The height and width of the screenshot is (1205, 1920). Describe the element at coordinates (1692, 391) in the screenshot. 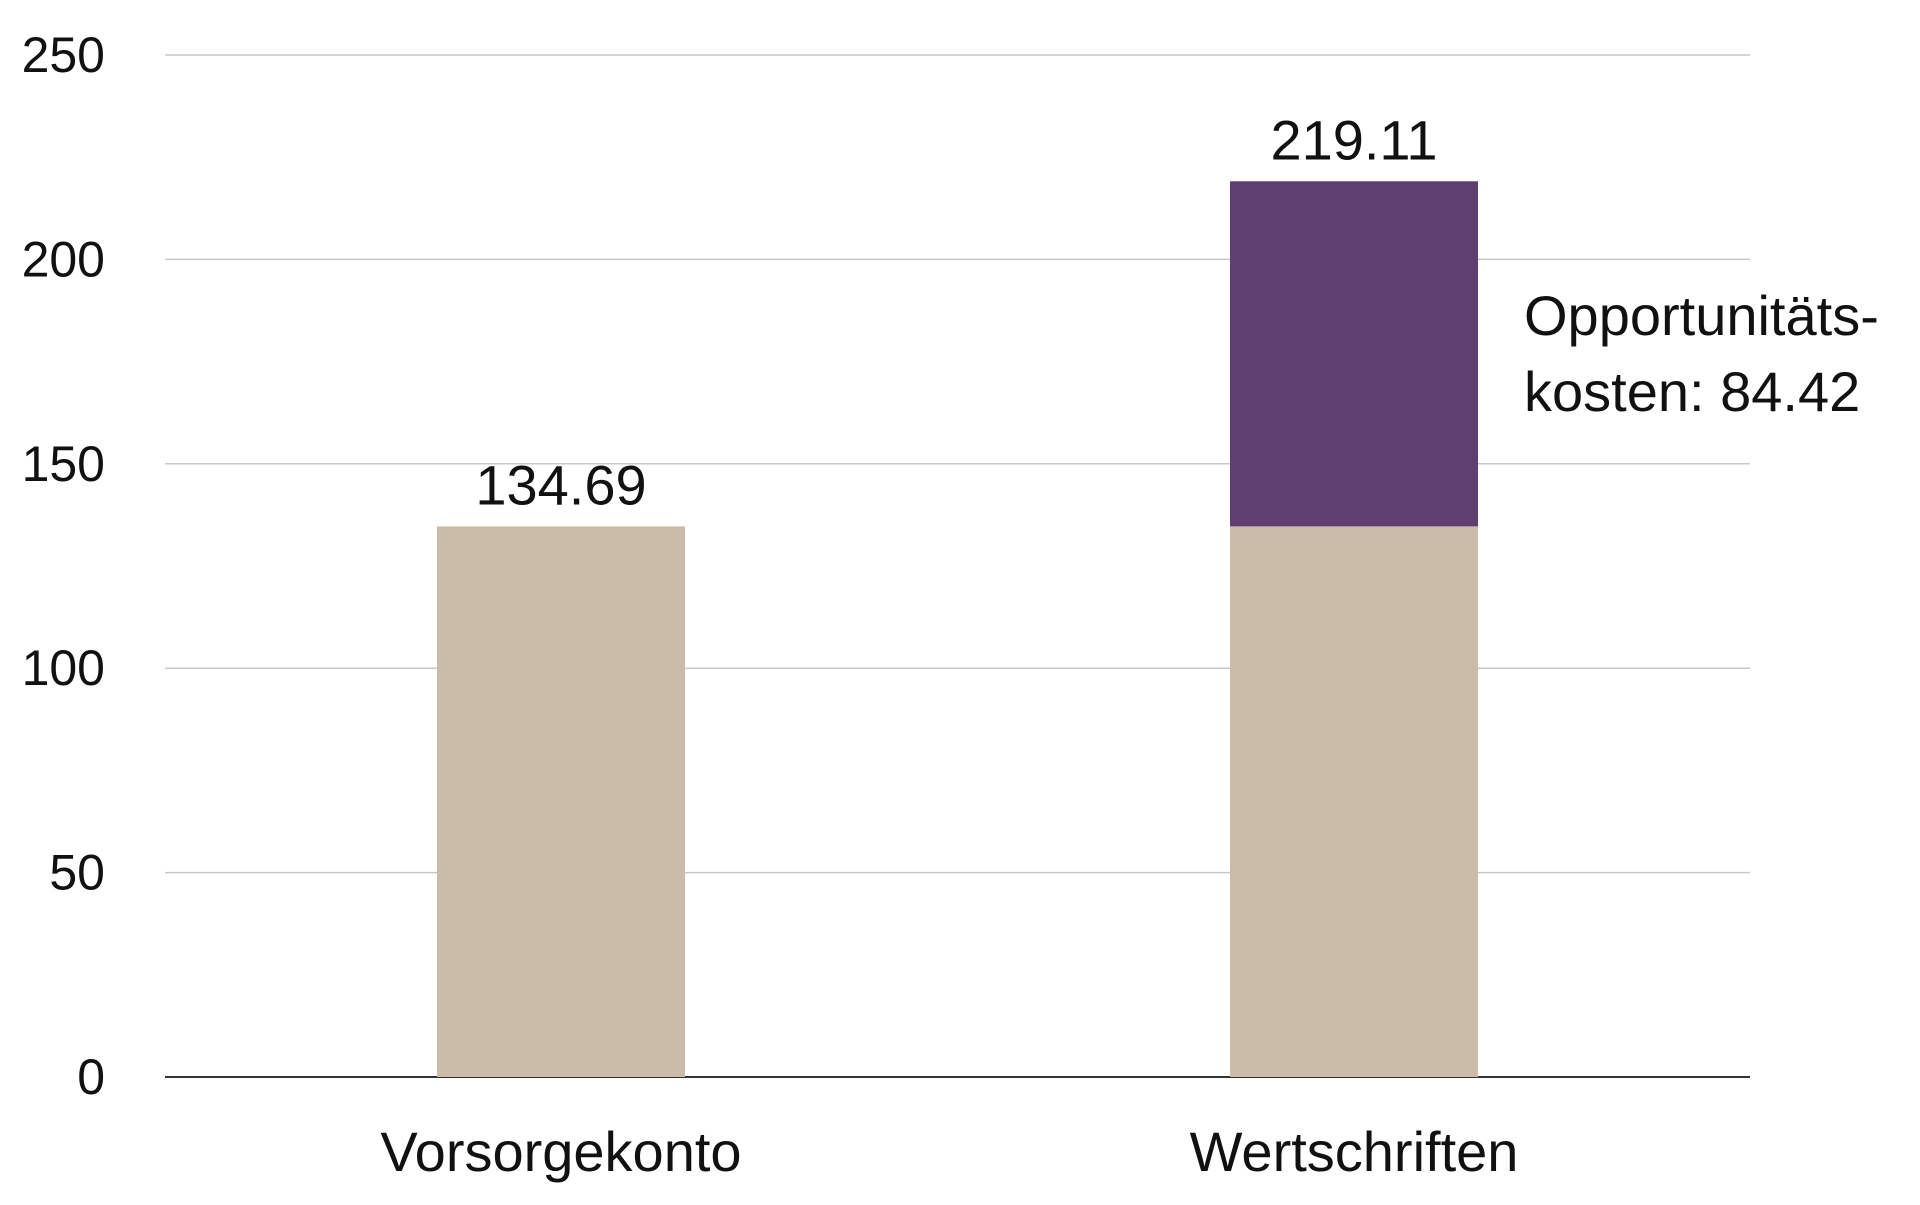

I see `annotation-line: kosten: 84.42` at that location.